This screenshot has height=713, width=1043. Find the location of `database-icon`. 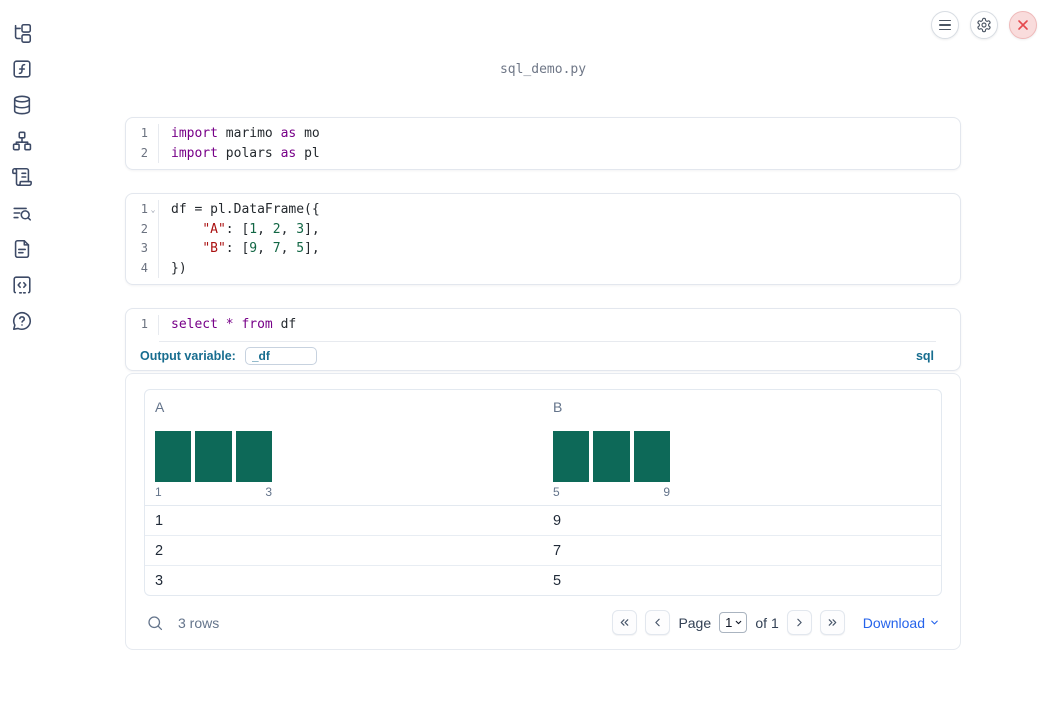

database-icon is located at coordinates (22, 105).